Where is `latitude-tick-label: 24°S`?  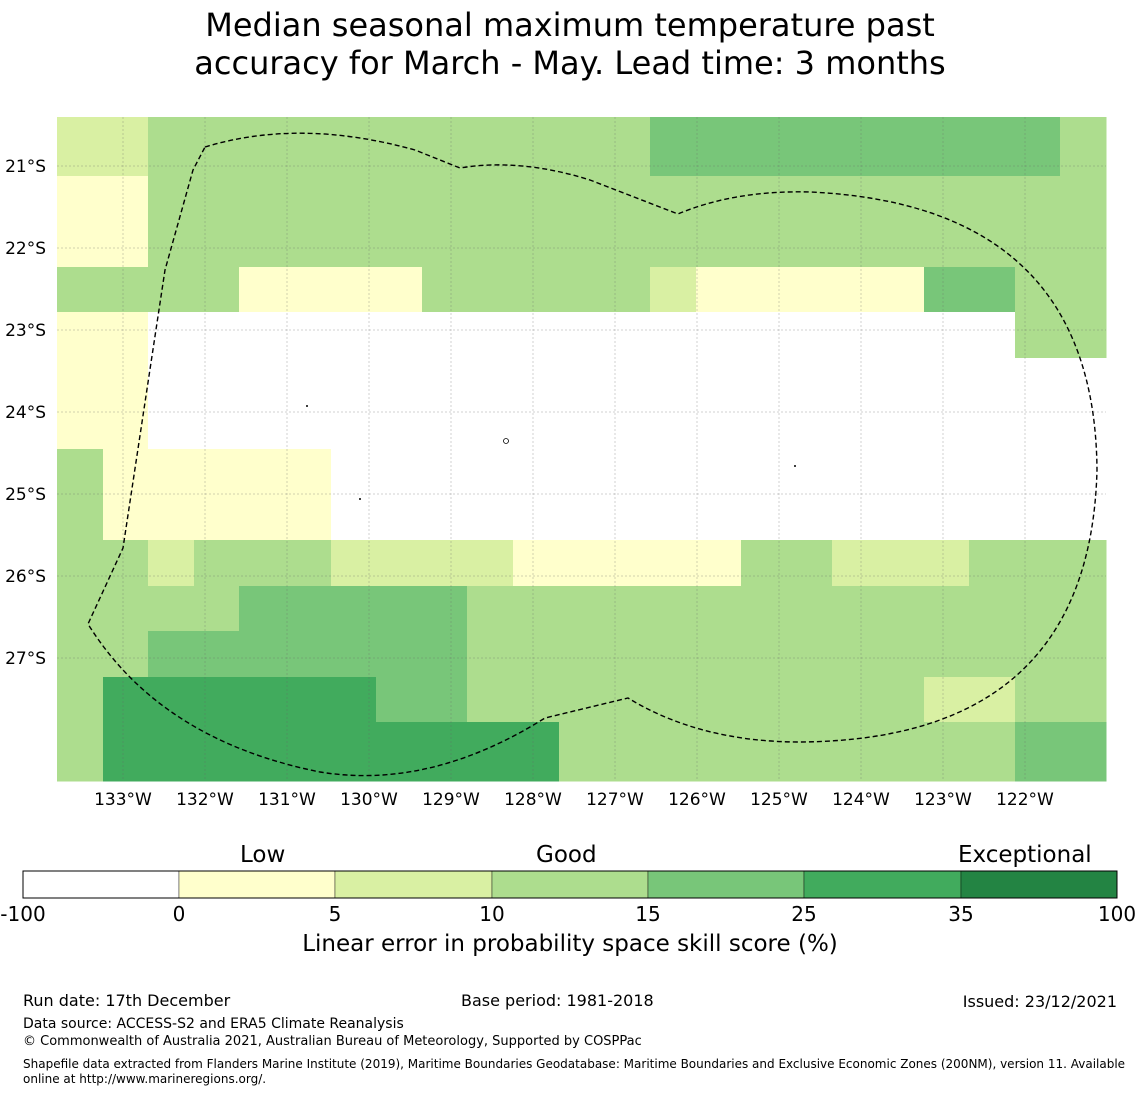
latitude-tick-label: 24°S is located at coordinates (25, 413).